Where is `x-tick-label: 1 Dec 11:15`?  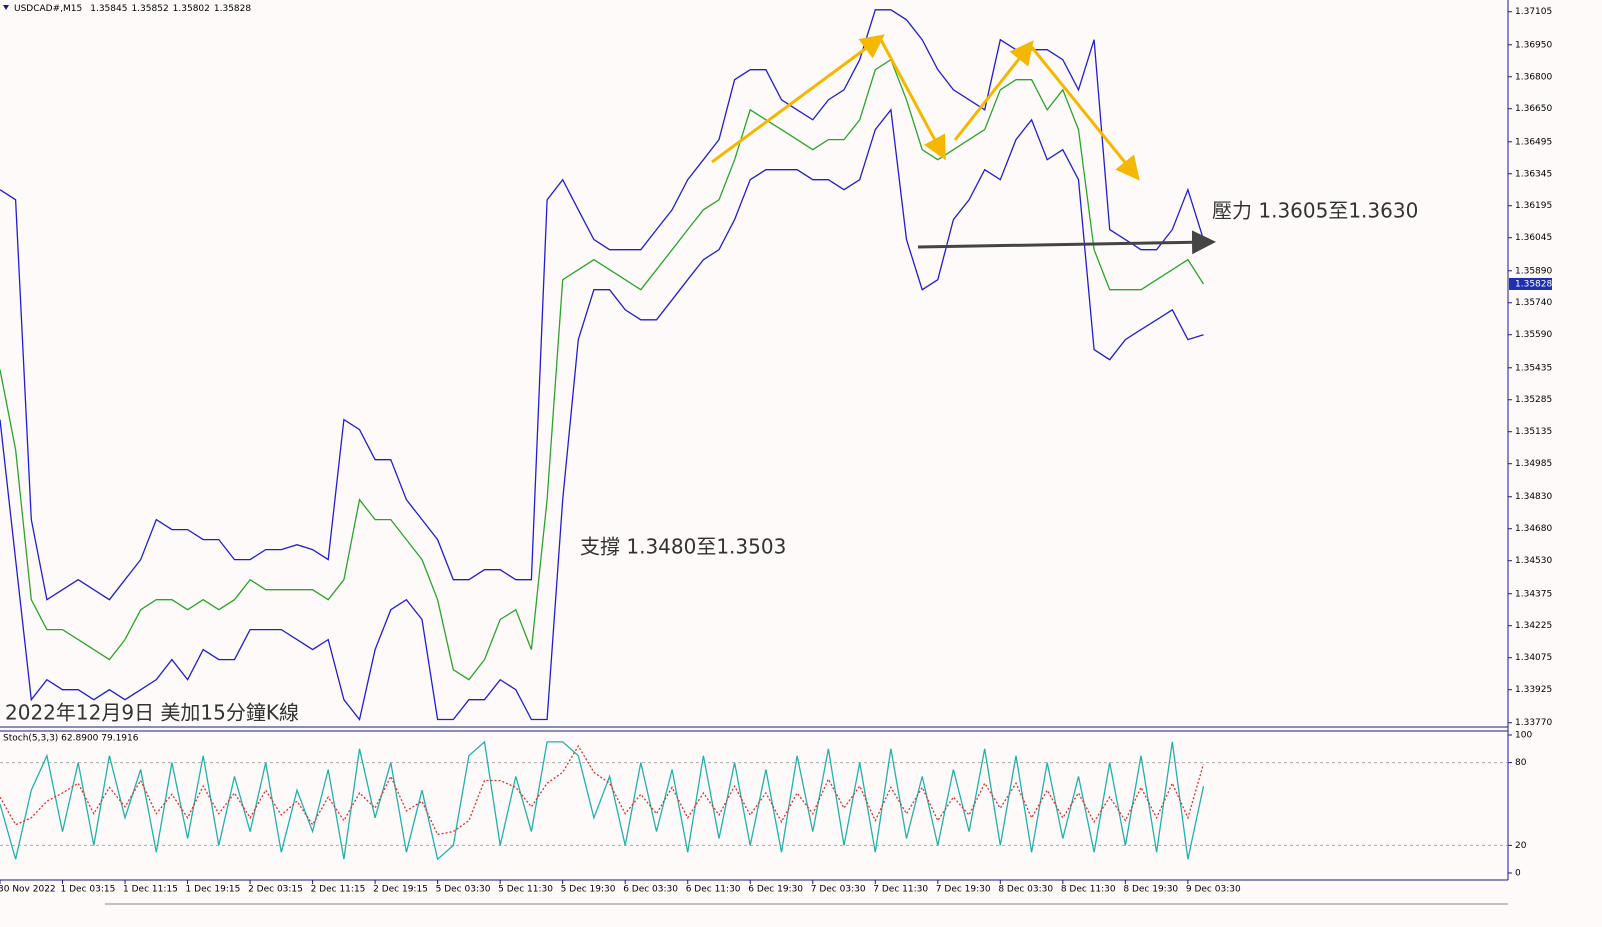
x-tick-label: 1 Dec 11:15 is located at coordinates (150, 890).